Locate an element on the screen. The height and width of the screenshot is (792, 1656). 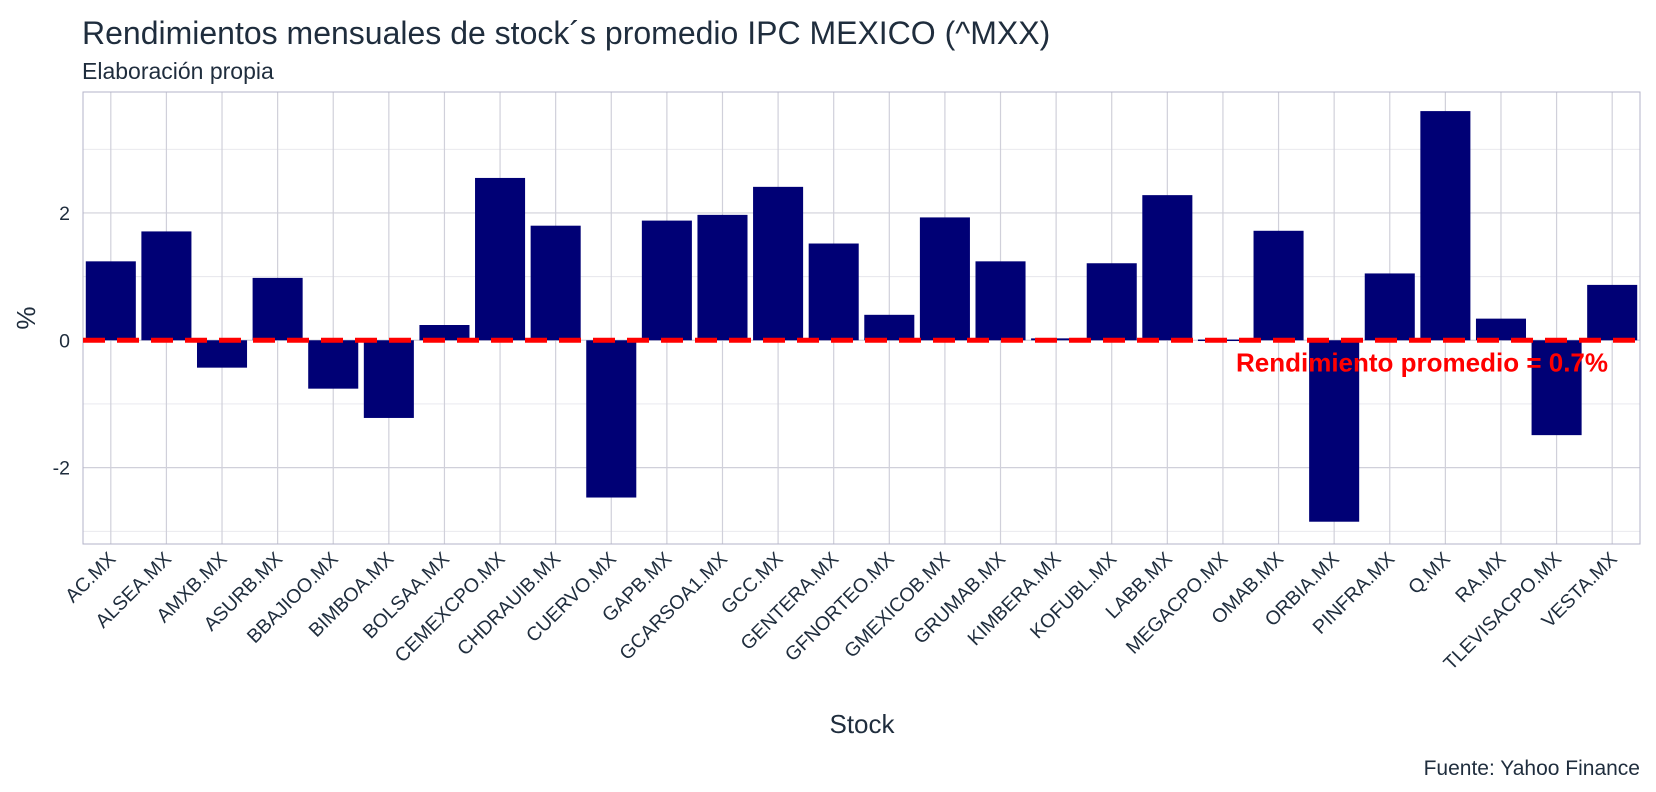
y-tick-label: 2 is located at coordinates (64, 214).